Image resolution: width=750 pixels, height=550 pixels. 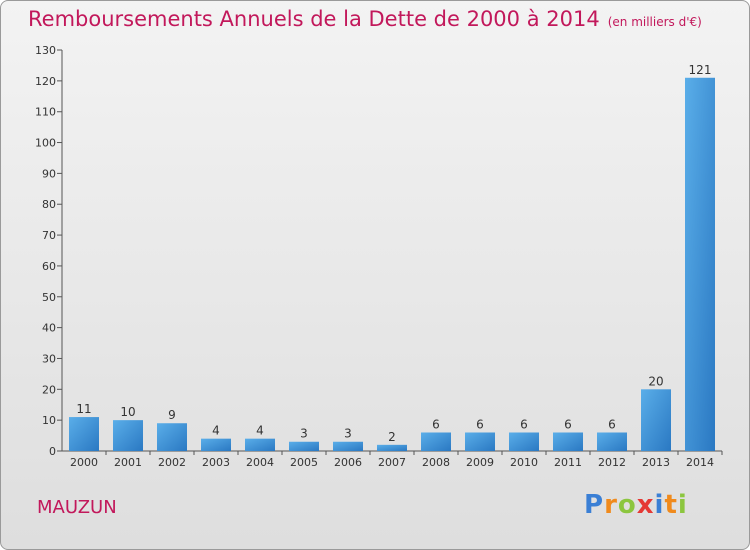 I want to click on data-label-2005: 3, so click(x=304, y=434).